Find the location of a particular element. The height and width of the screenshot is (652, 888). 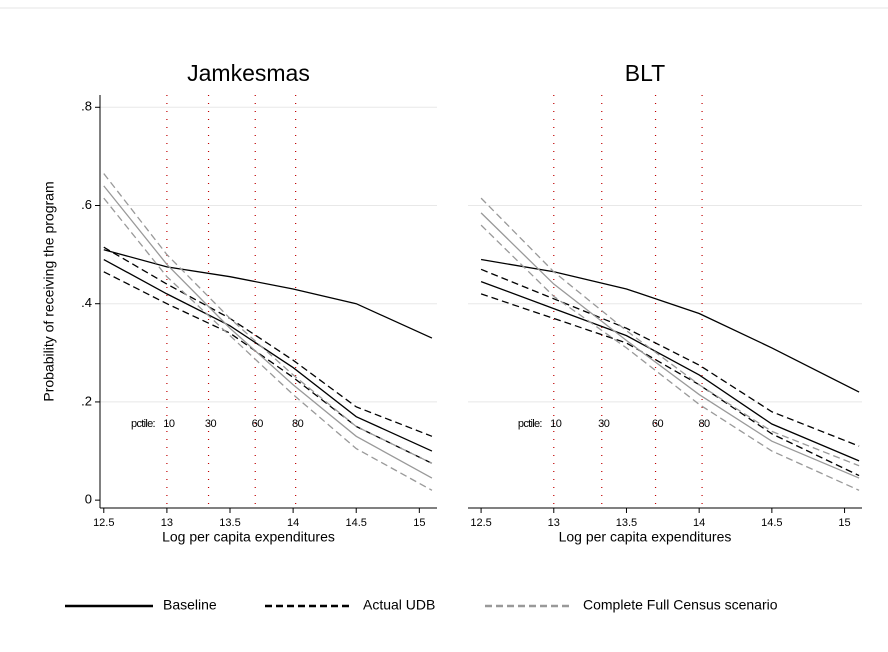

legend-label: Complete Full Census scenario is located at coordinates (680, 605).